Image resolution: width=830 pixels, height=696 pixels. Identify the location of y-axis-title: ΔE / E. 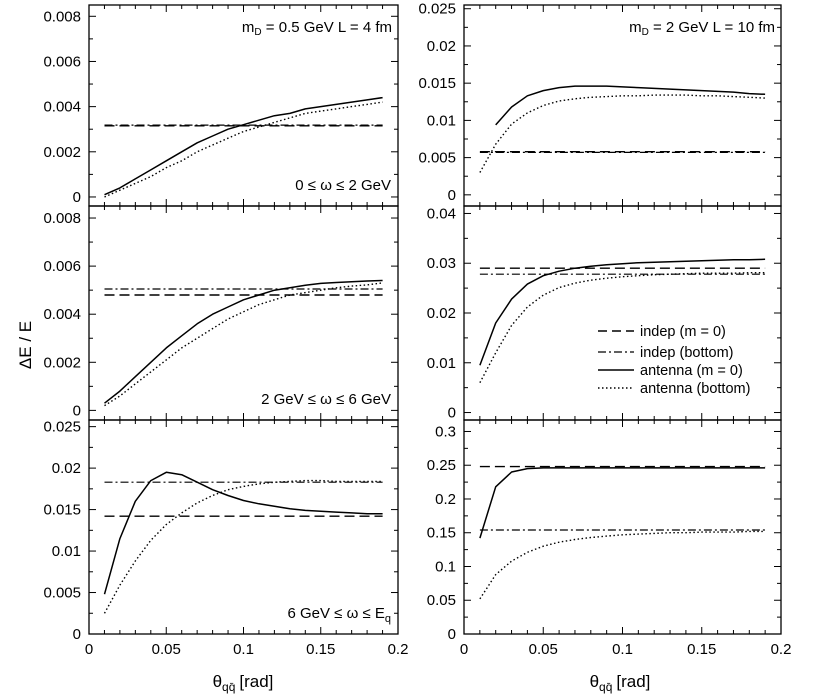
(25, 345).